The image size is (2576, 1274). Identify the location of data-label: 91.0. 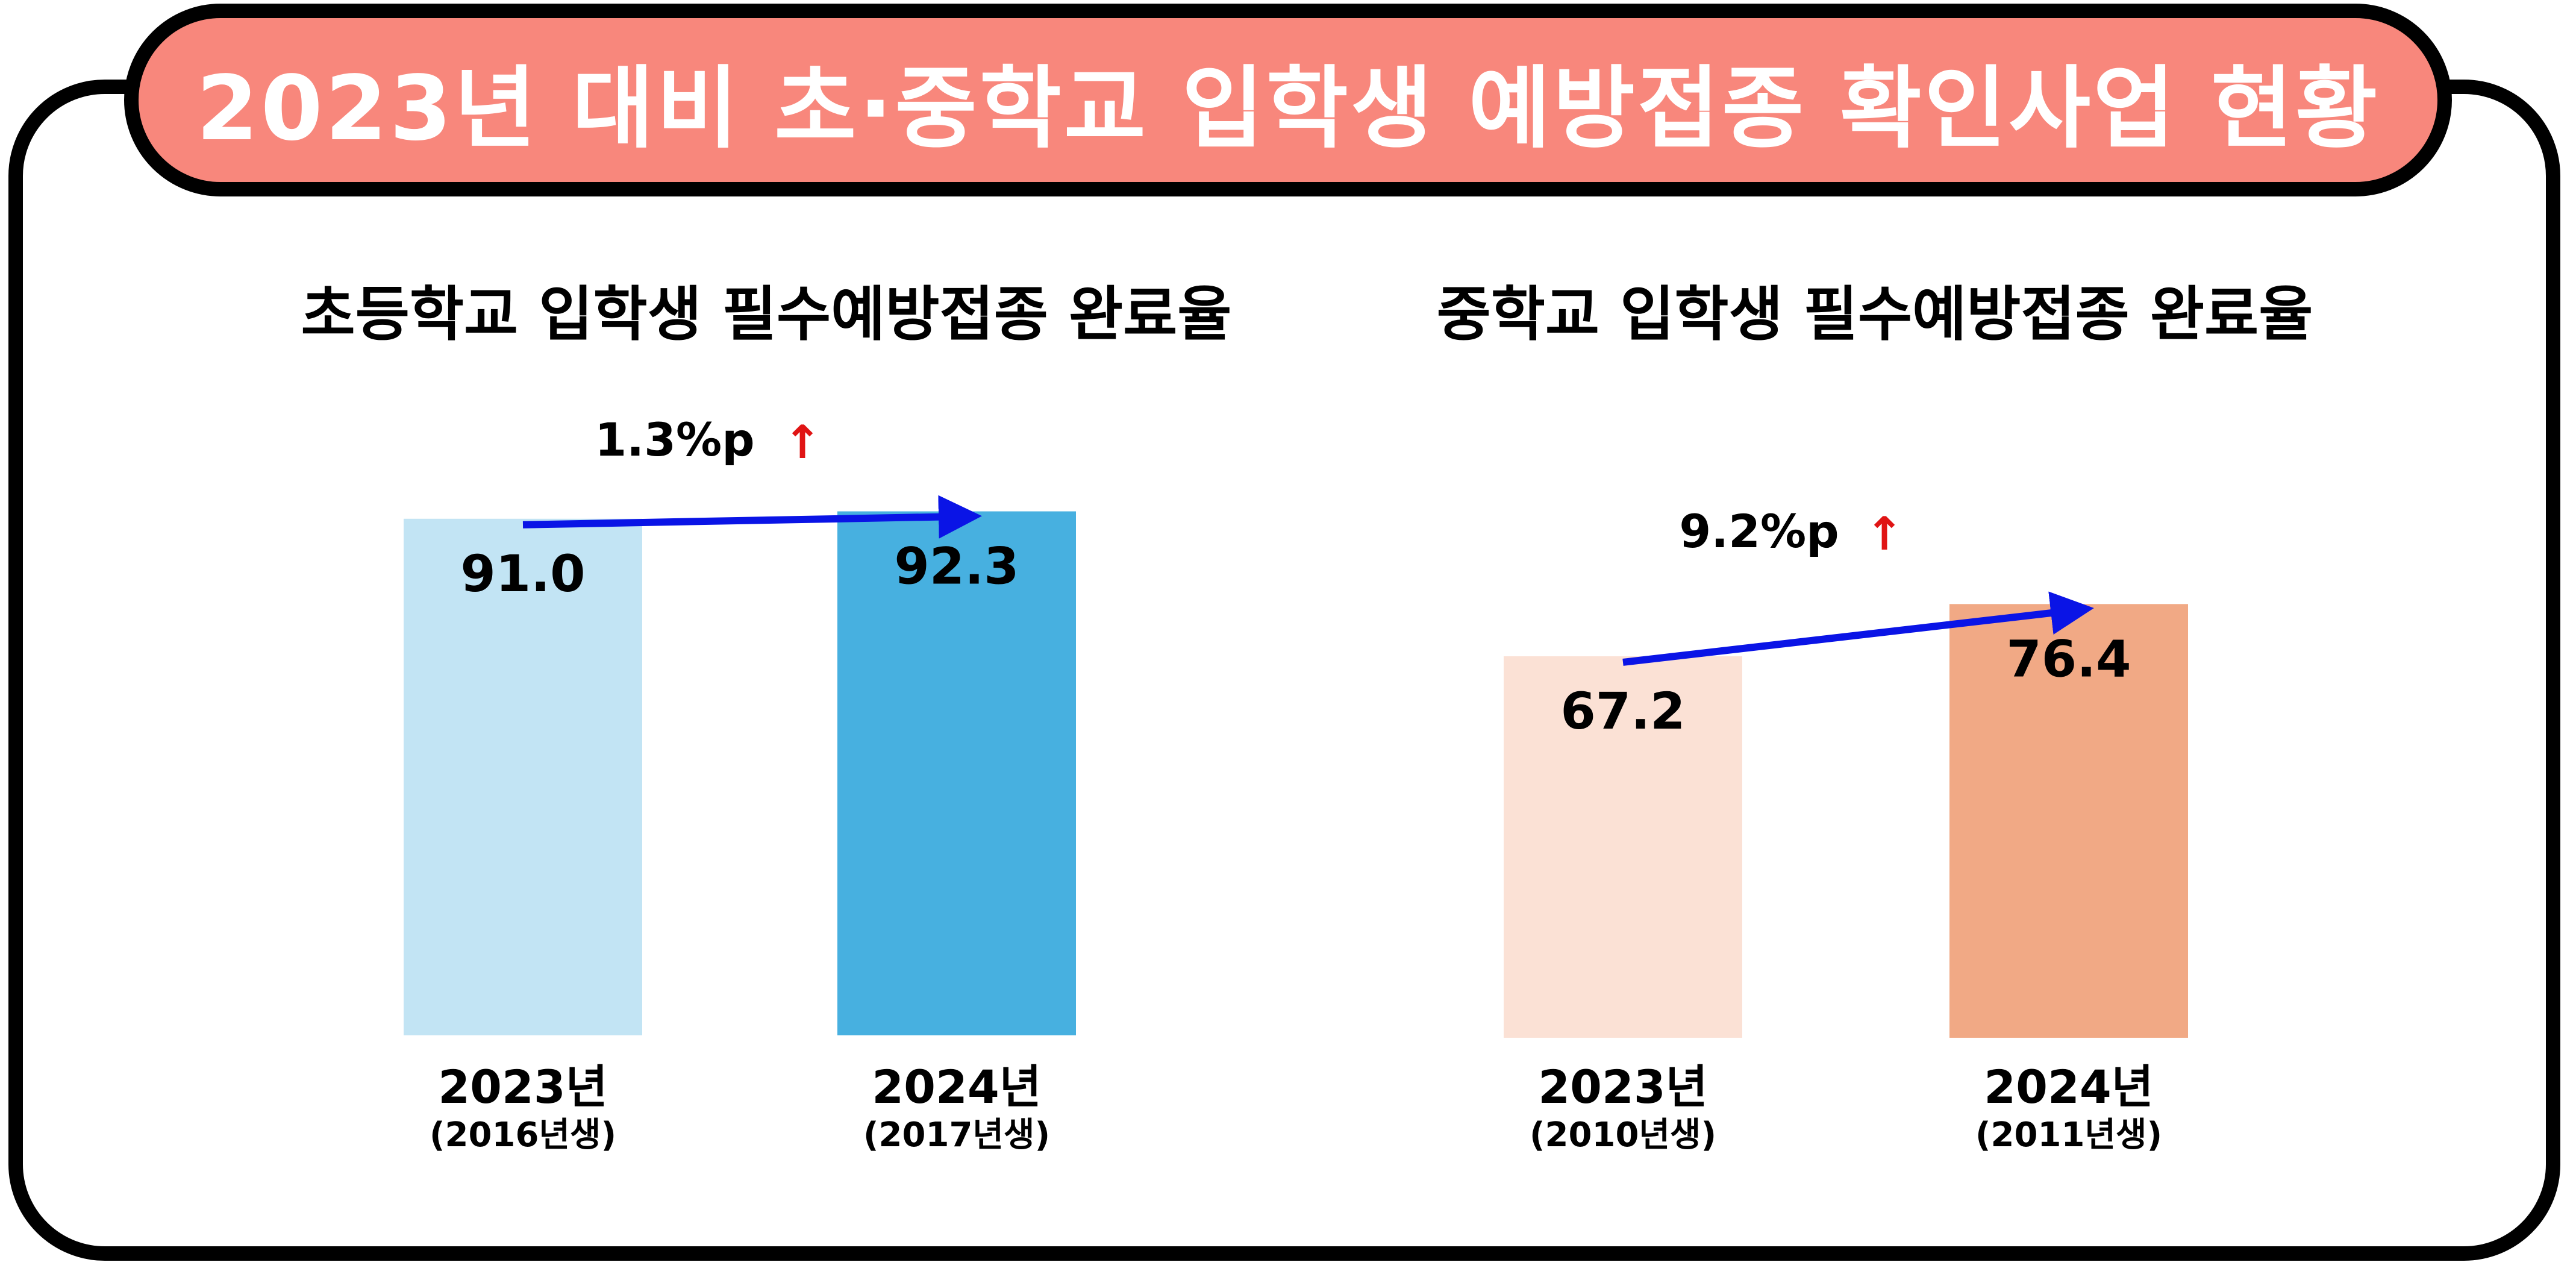
(523, 573).